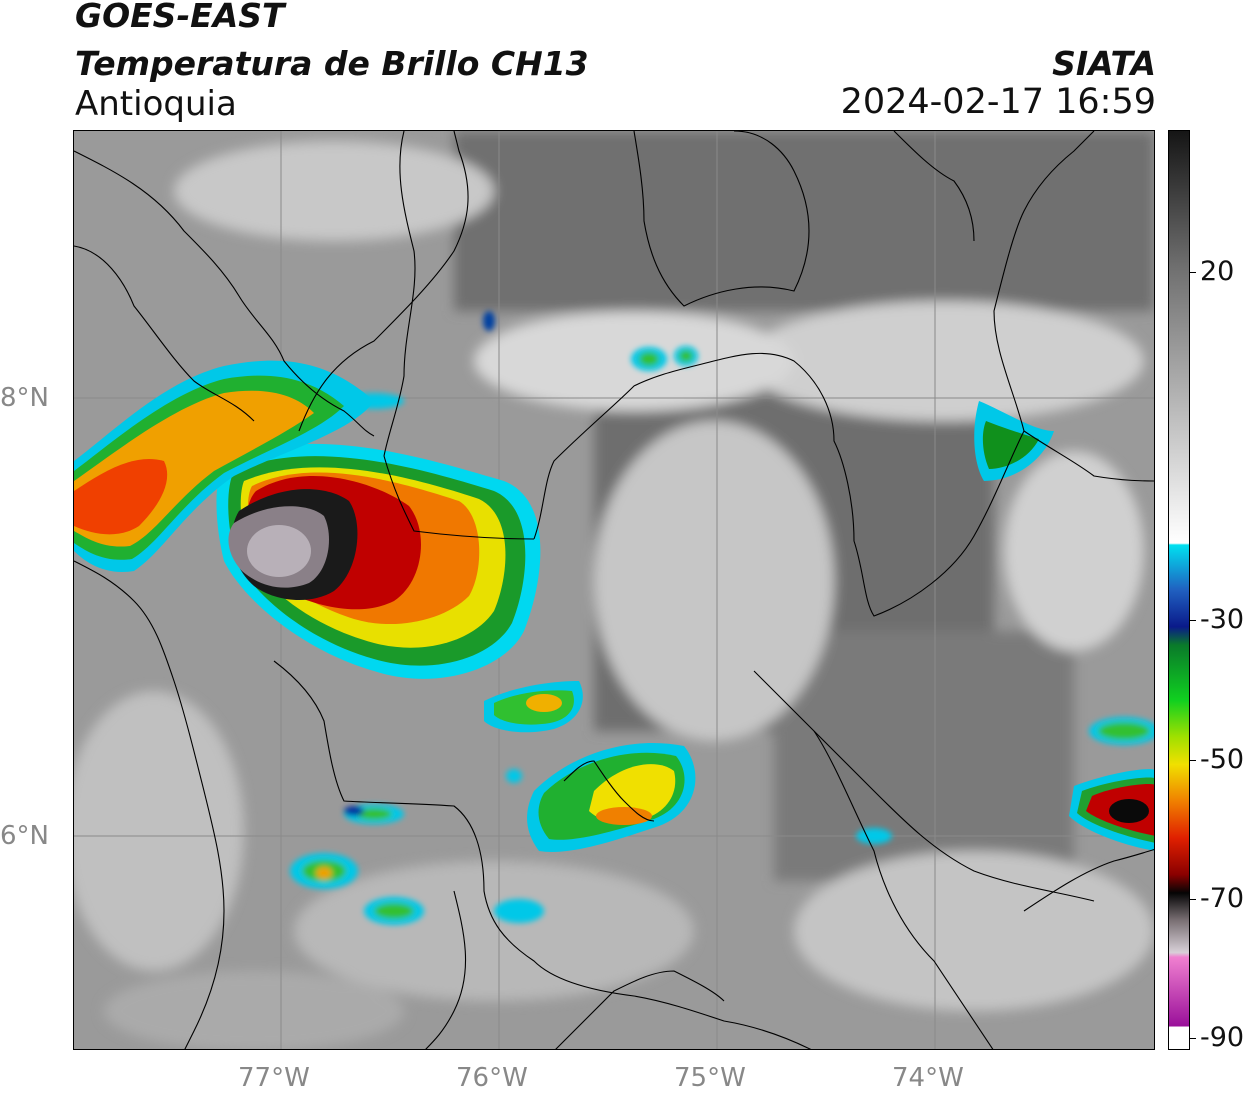 Image resolution: width=1252 pixels, height=1099 pixels. What do you see at coordinates (1104, 63) in the screenshot?
I see `agency-label: SIATA` at bounding box center [1104, 63].